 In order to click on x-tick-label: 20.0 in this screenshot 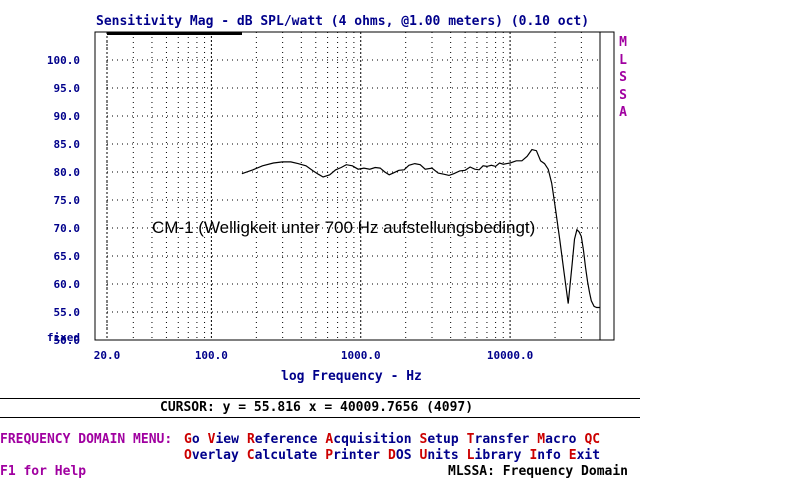, I will do `click(107, 355)`.